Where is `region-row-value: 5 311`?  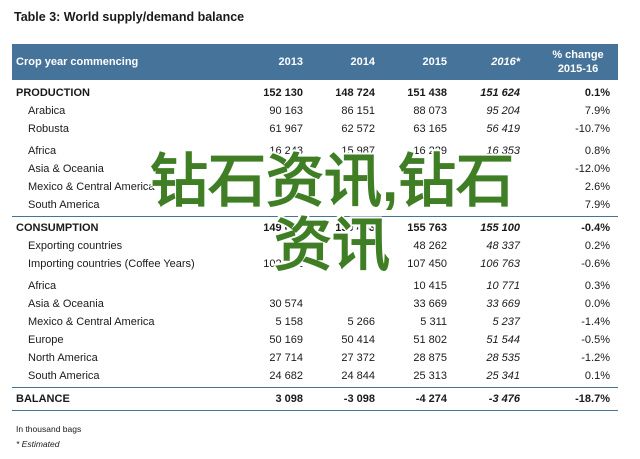 region-row-value: 5 311 is located at coordinates (433, 322).